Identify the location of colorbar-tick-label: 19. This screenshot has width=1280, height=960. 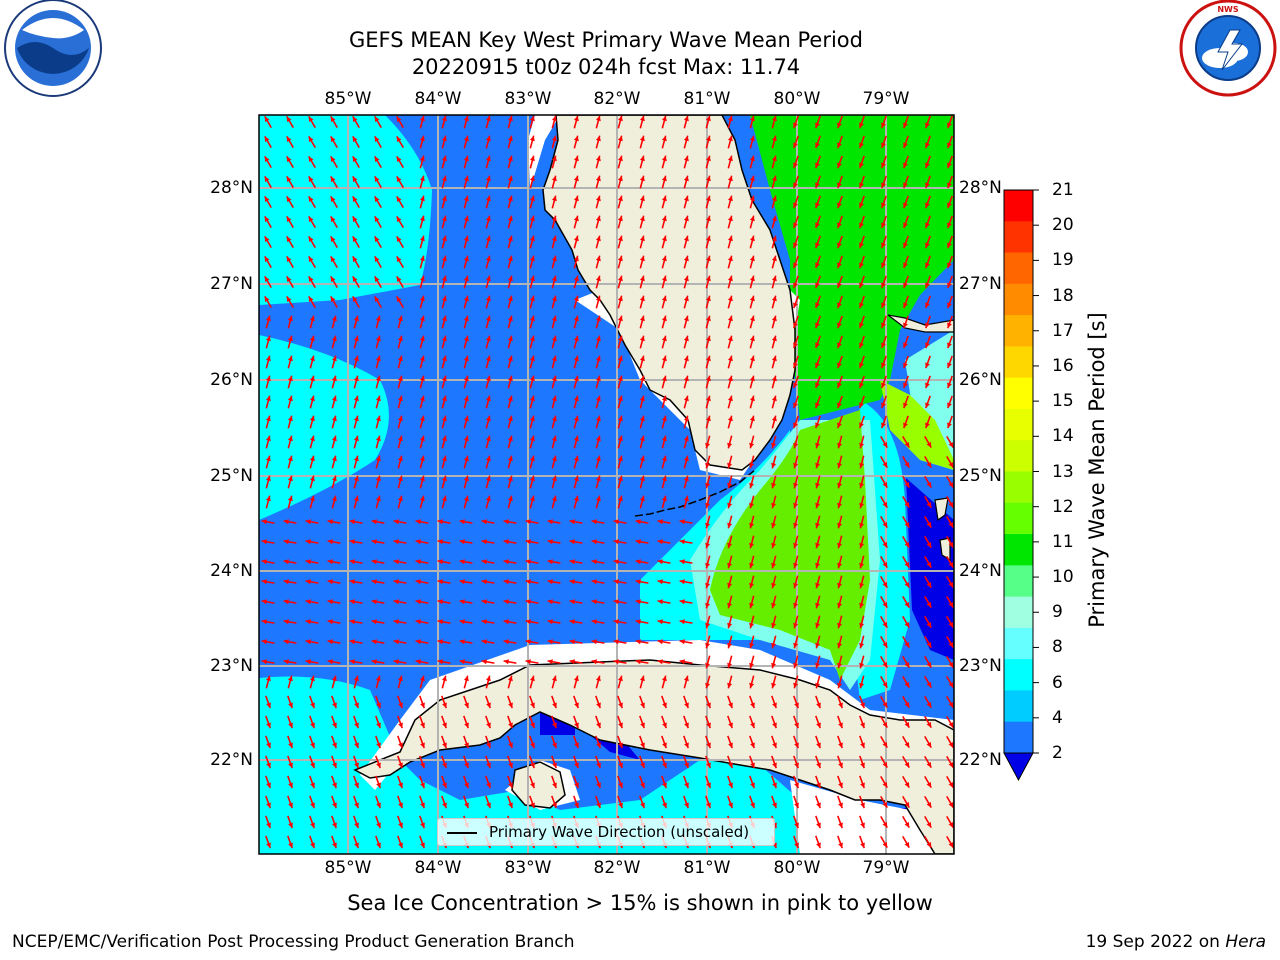
(1063, 260).